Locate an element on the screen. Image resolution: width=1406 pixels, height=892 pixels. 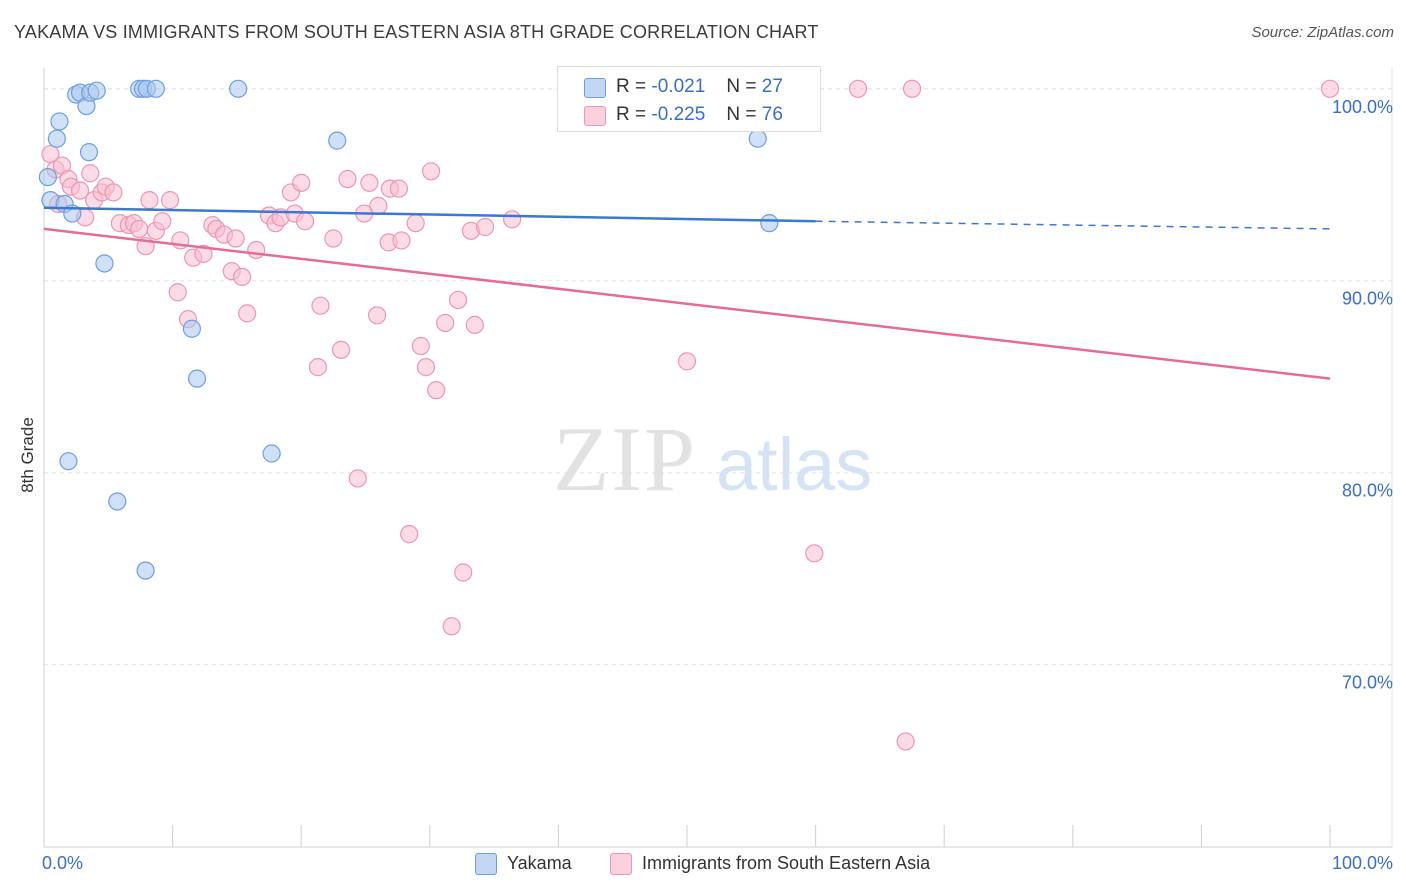
y-tick-label: 100.0% is located at coordinates (1362, 107).